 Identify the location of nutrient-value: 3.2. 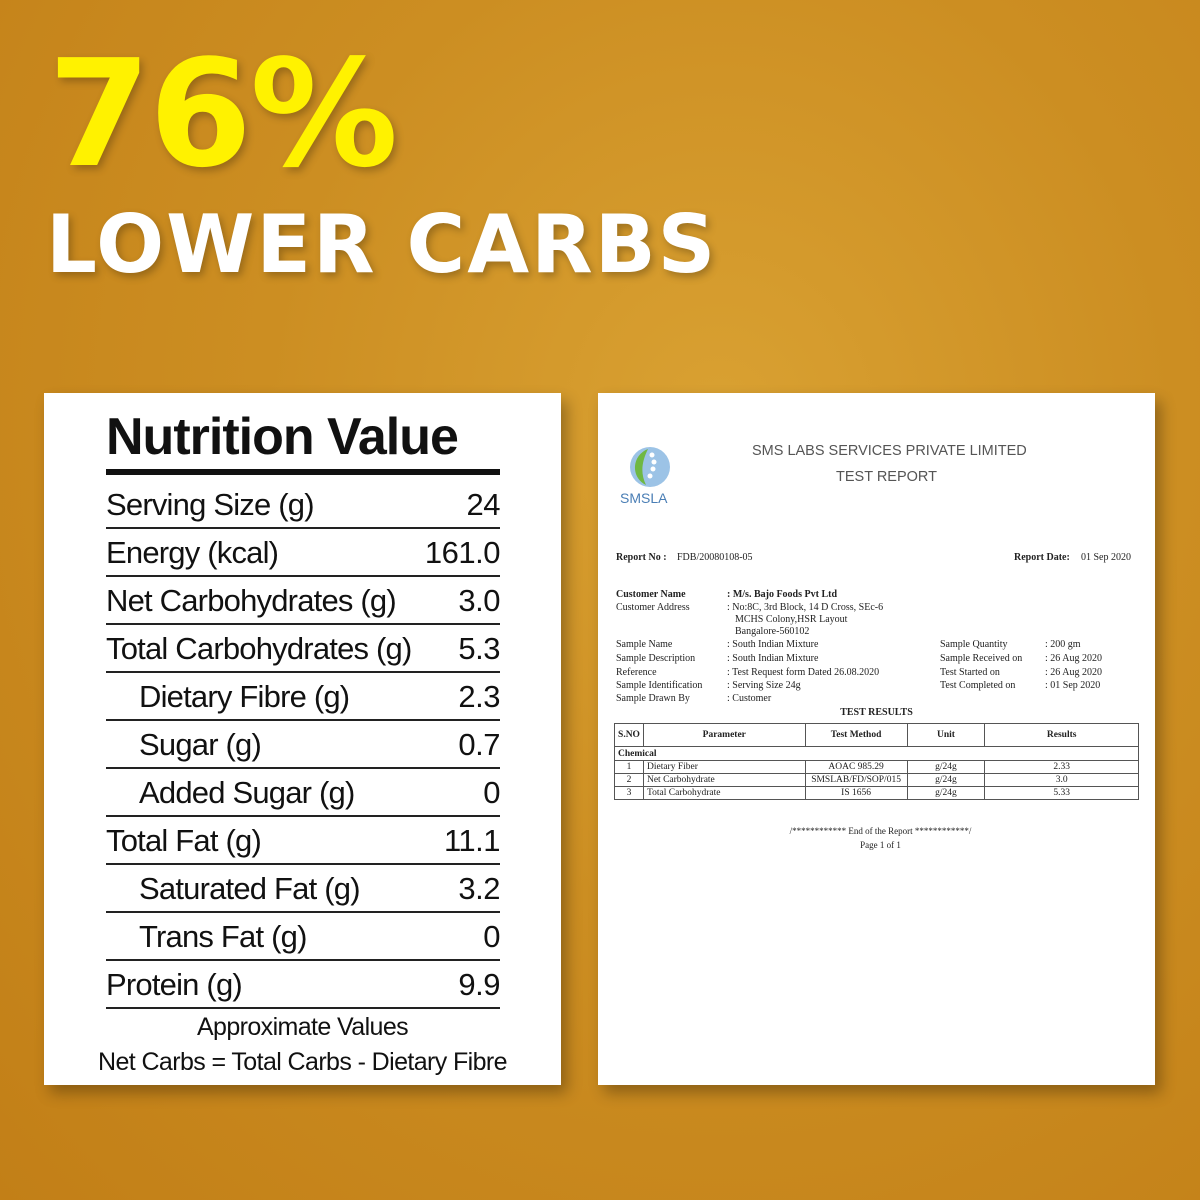
(479, 888).